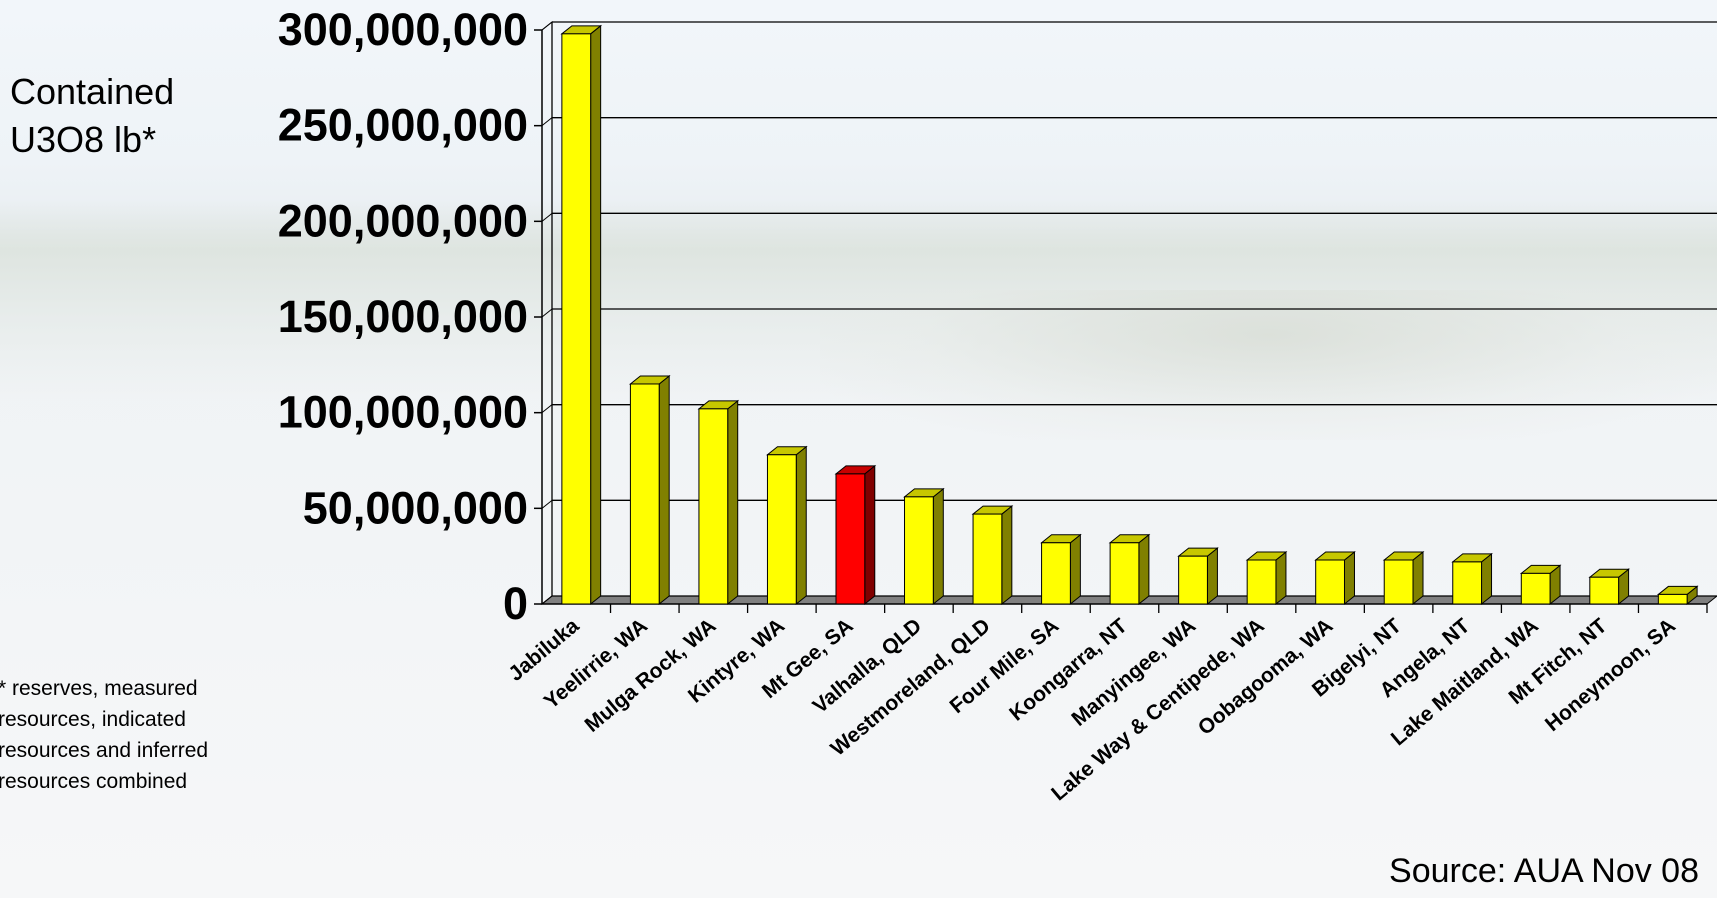 The height and width of the screenshot is (898, 1717). Describe the element at coordinates (403, 316) in the screenshot. I see `y-tick-label: 150,000,000` at that location.